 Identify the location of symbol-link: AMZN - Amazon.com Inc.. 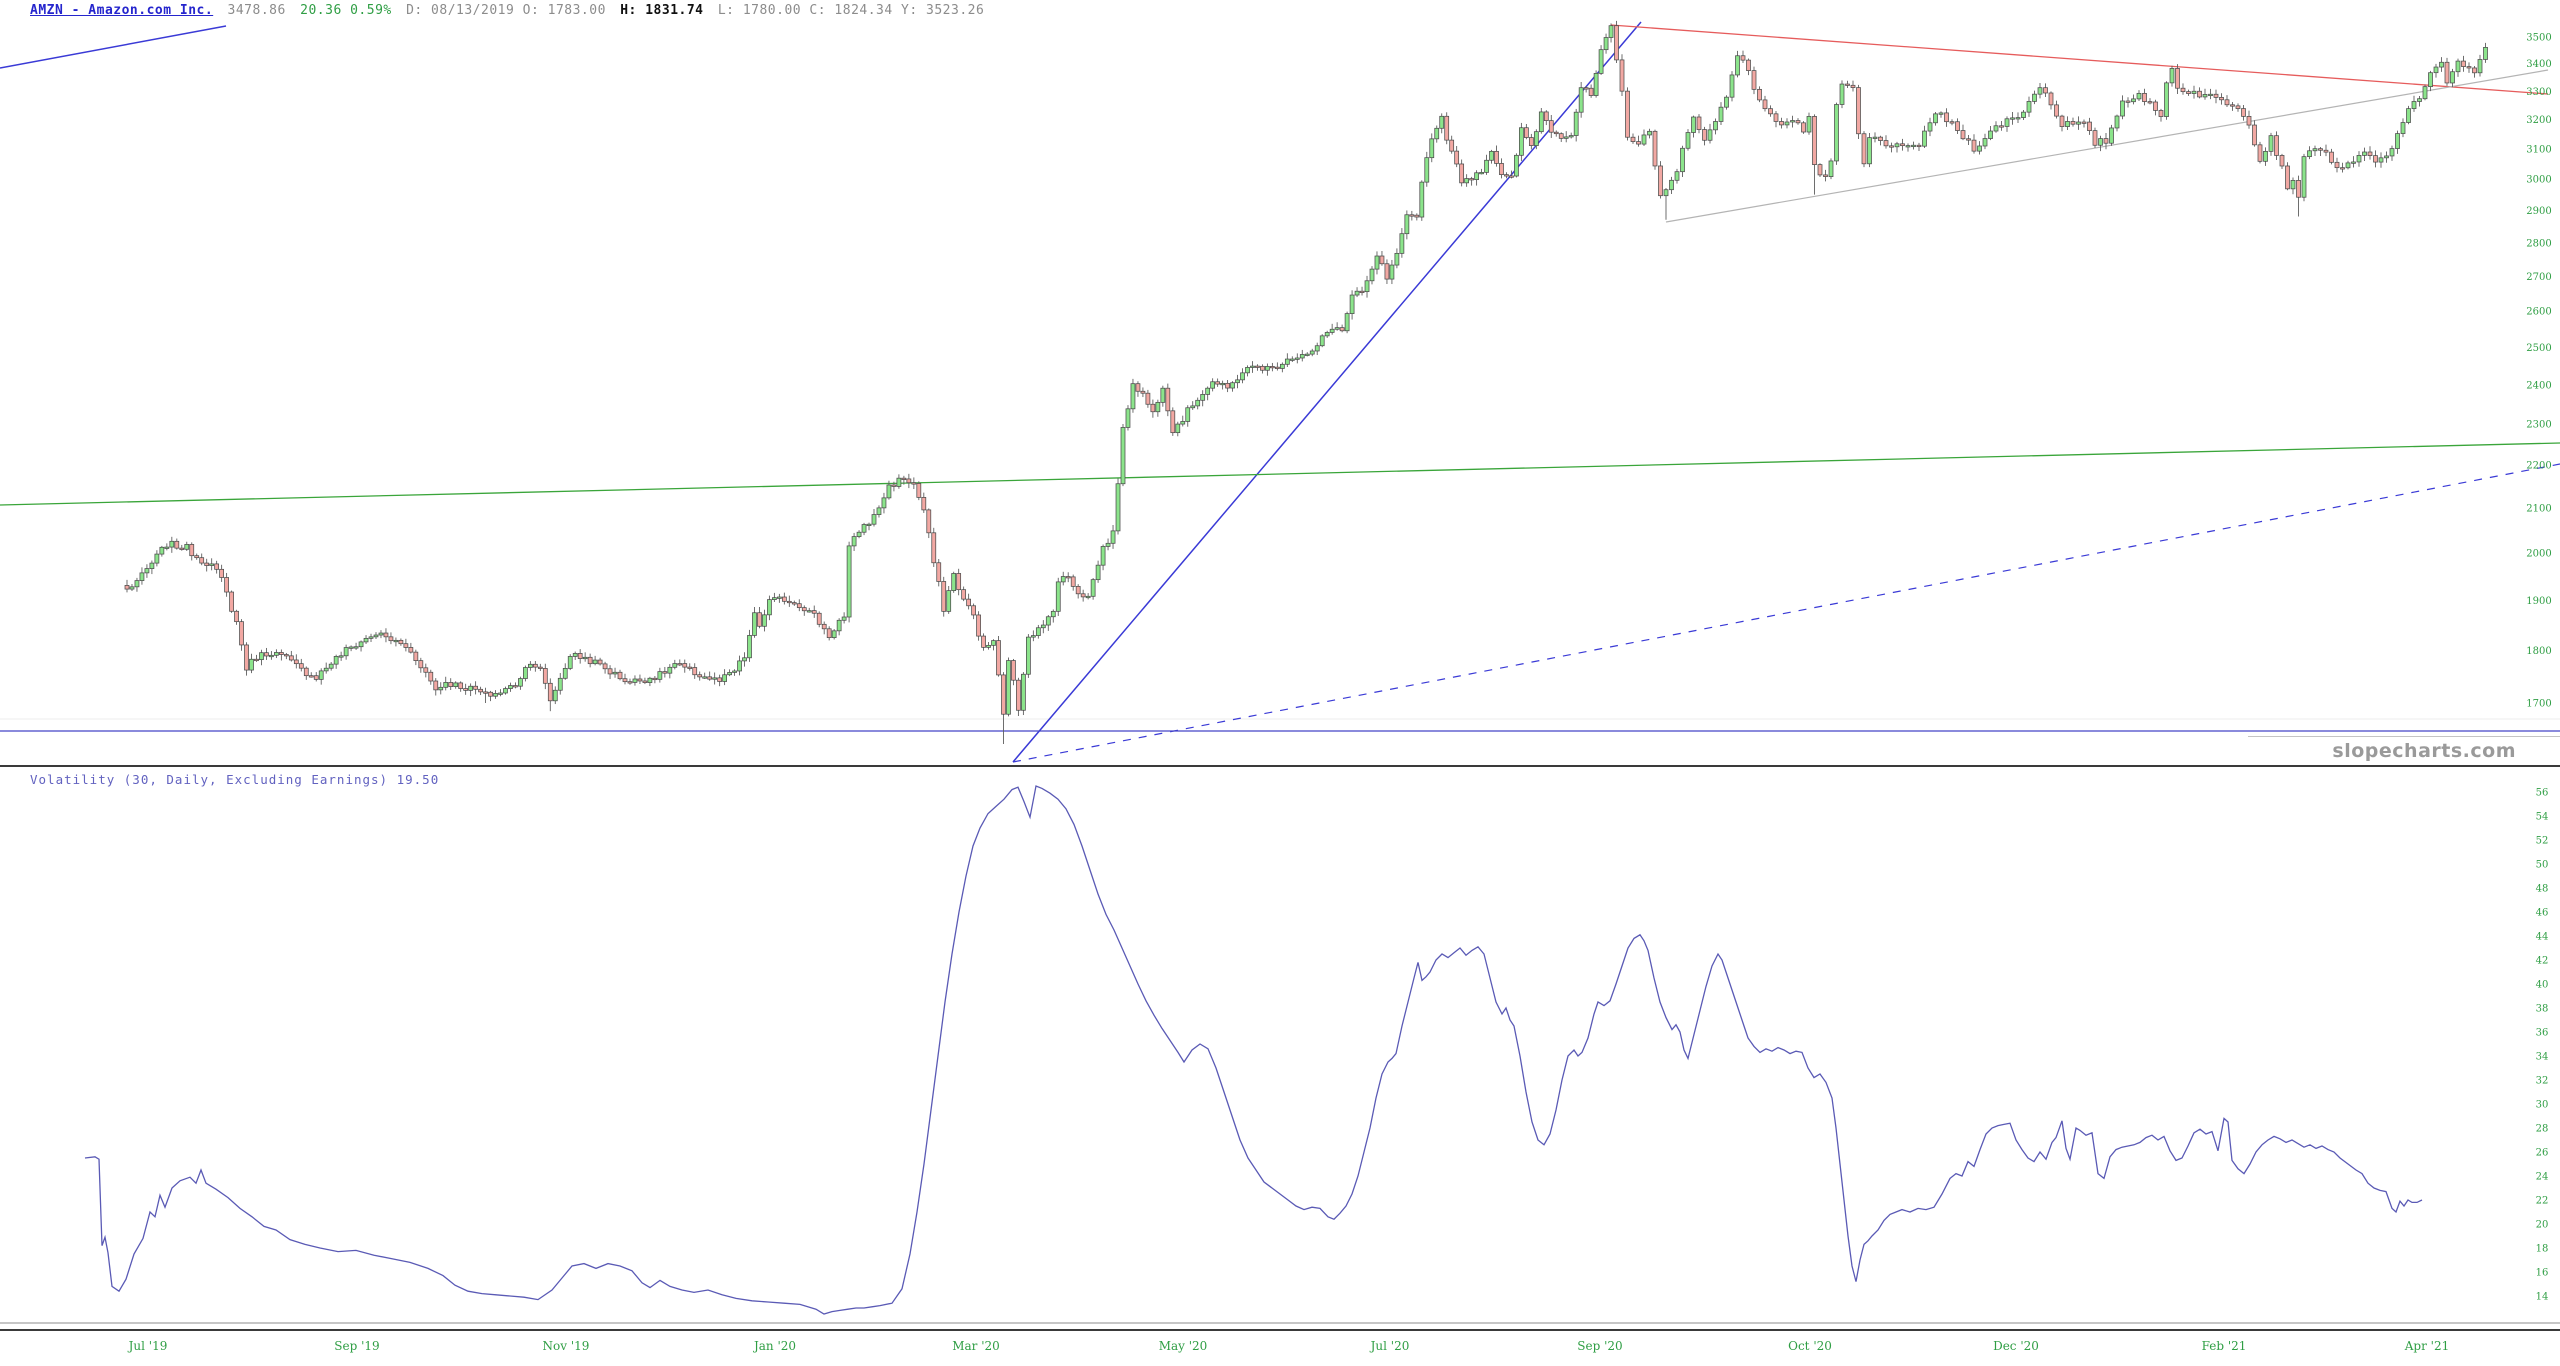
(122, 10).